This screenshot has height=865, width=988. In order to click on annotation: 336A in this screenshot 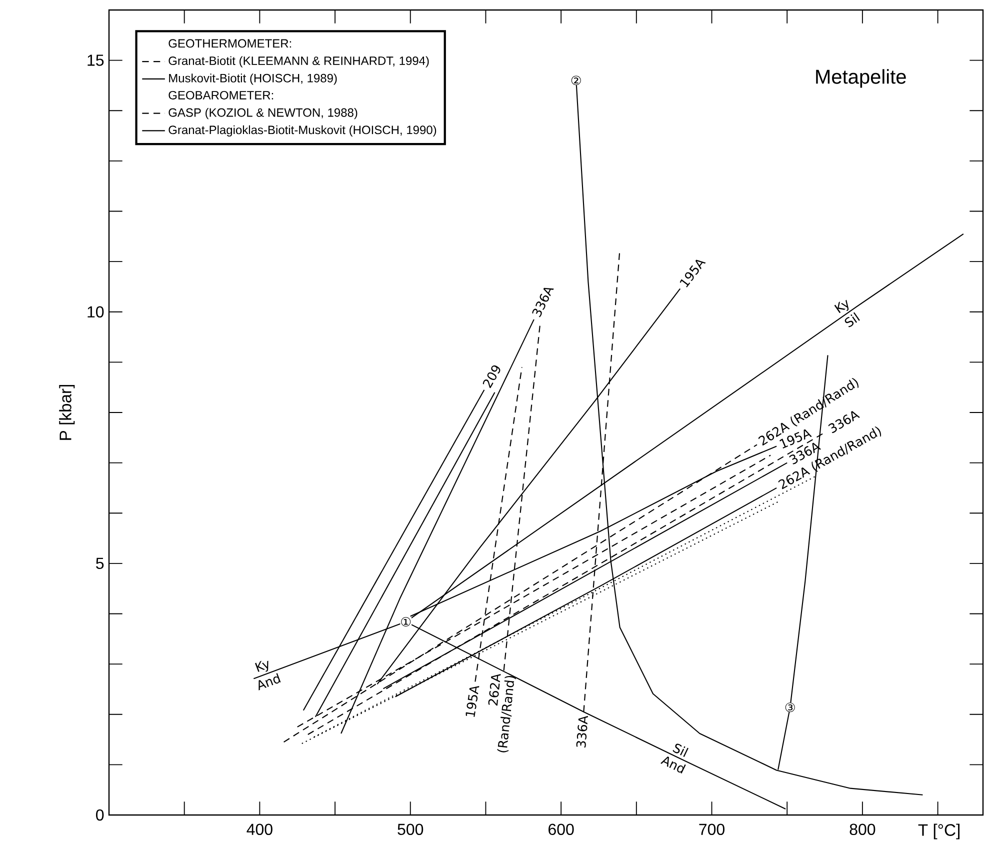, I will do `click(582, 732)`.